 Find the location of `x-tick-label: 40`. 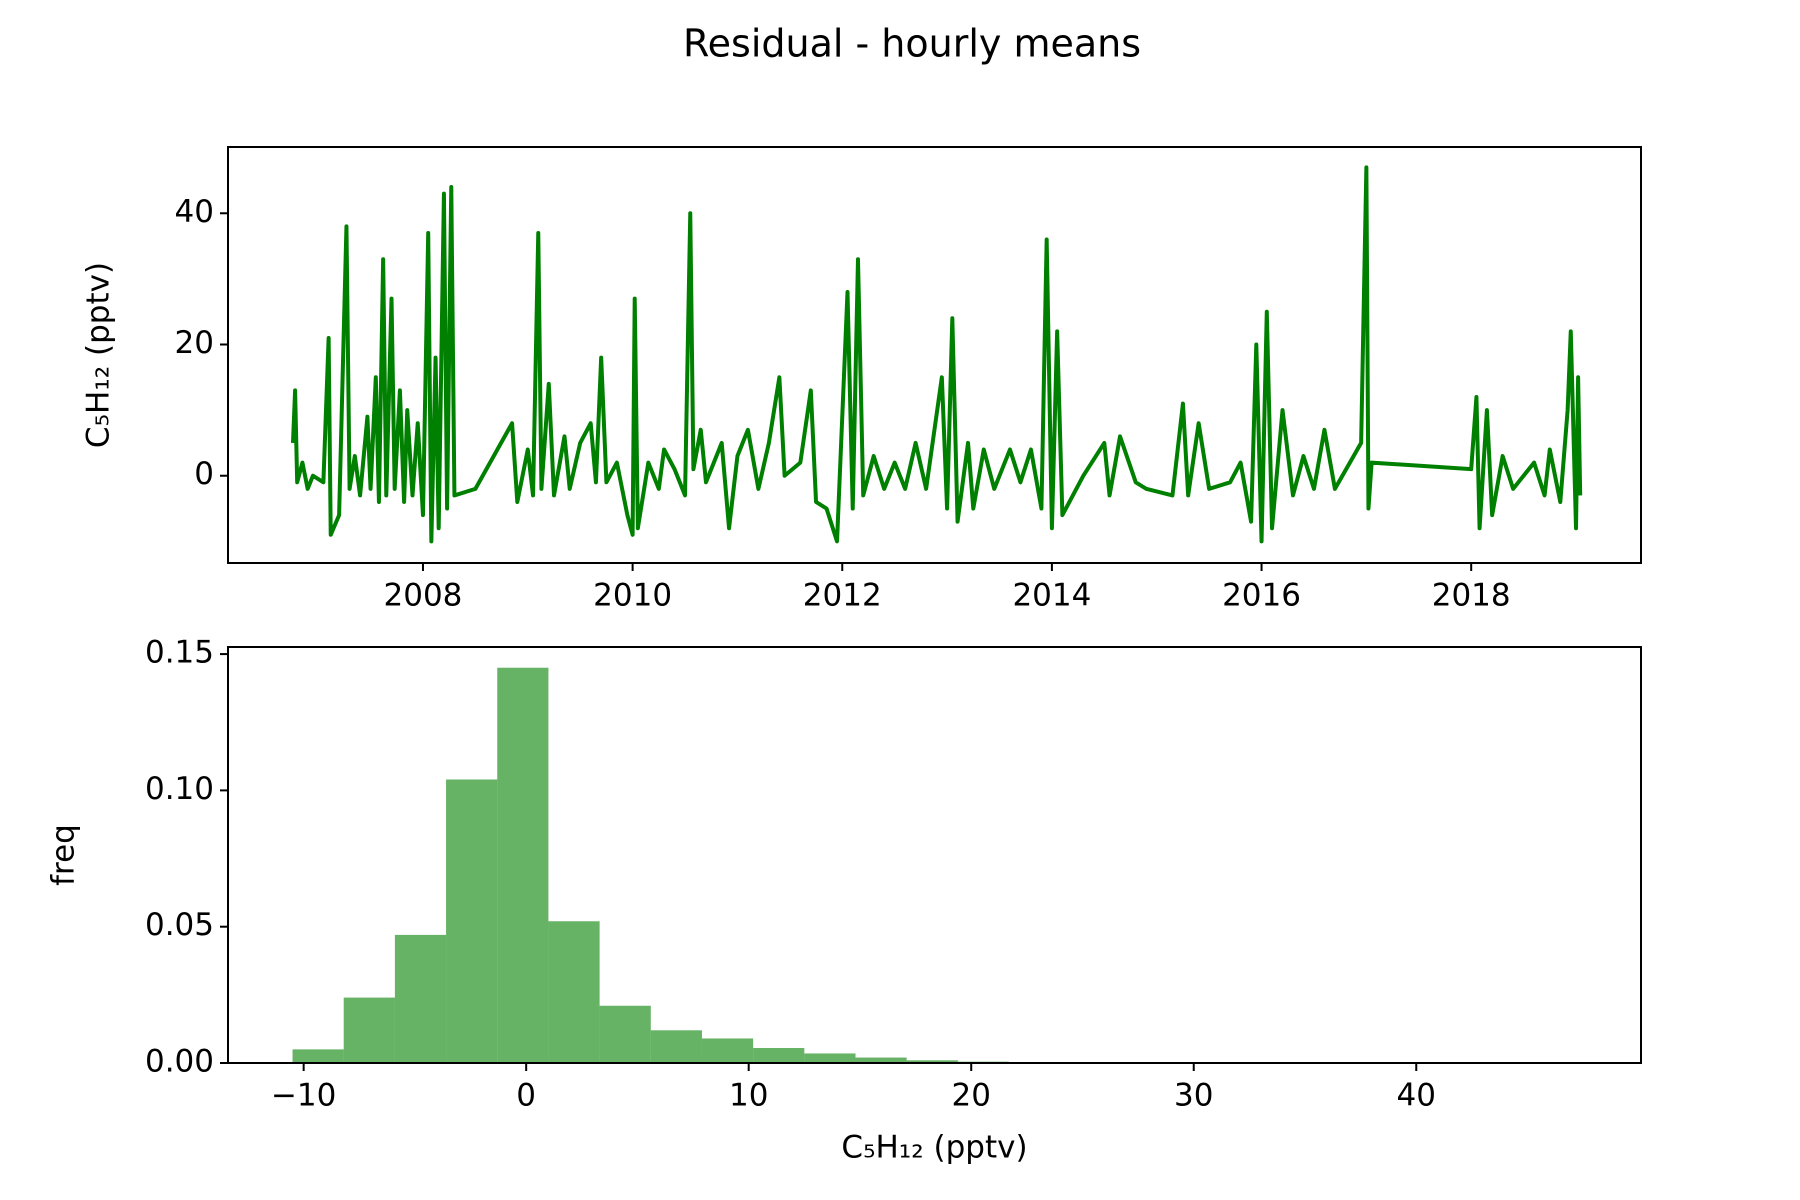

x-tick-label: 40 is located at coordinates (1416, 1096).